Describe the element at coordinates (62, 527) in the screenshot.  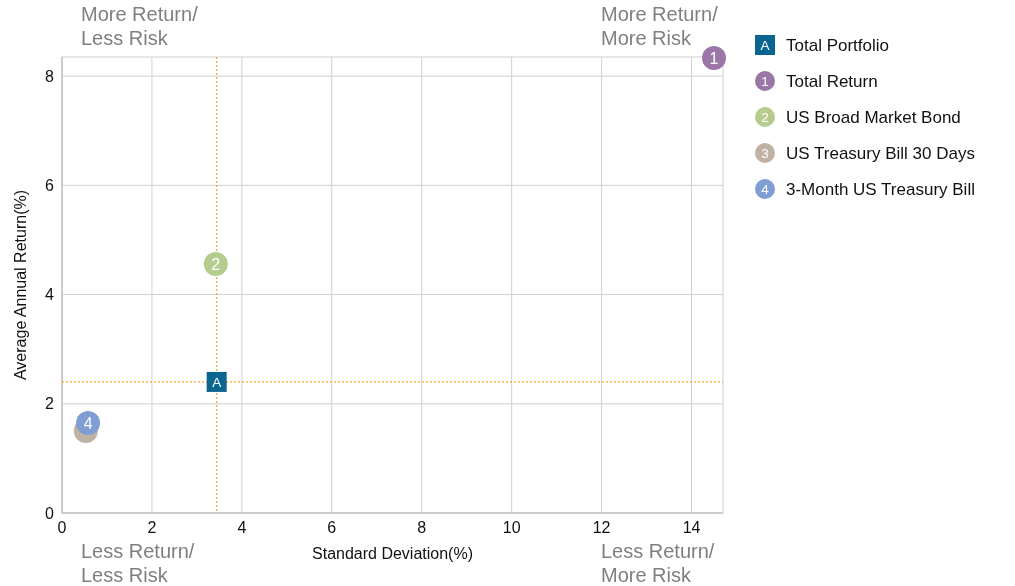
I see `x-tick-label: 0` at that location.